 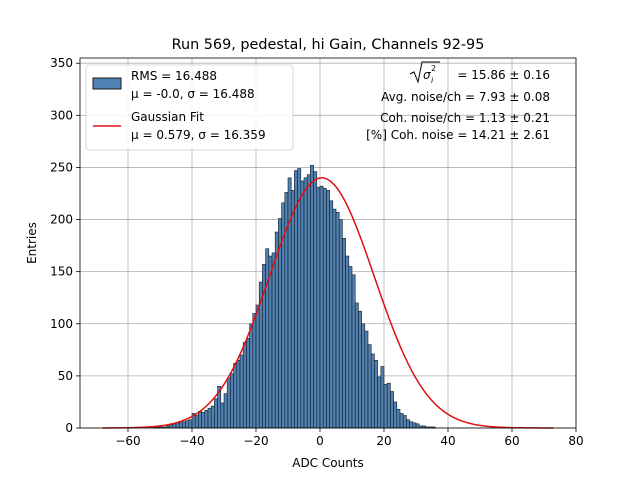 What do you see at coordinates (575, 441) in the screenshot?
I see `x-tick-label: 80` at bounding box center [575, 441].